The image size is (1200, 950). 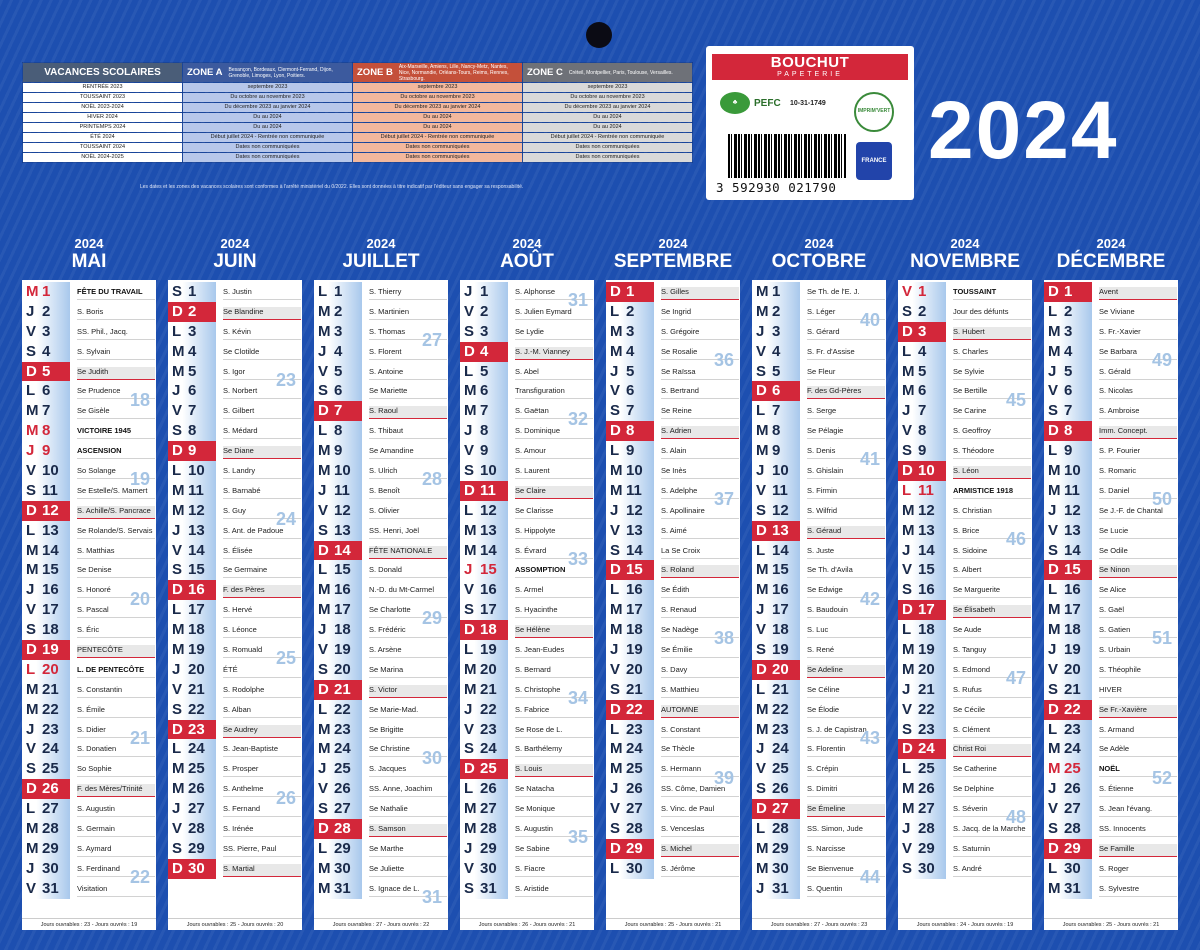 What do you see at coordinates (488, 809) in the screenshot?
I see `day-number: 27` at bounding box center [488, 809].